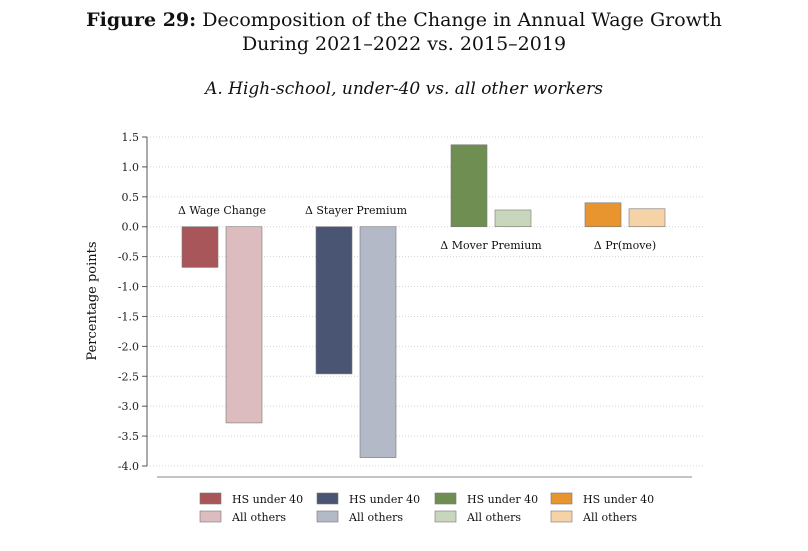 The image size is (808, 551). Describe the element at coordinates (128, 436) in the screenshot. I see `y-tick-label: -3.5` at that location.